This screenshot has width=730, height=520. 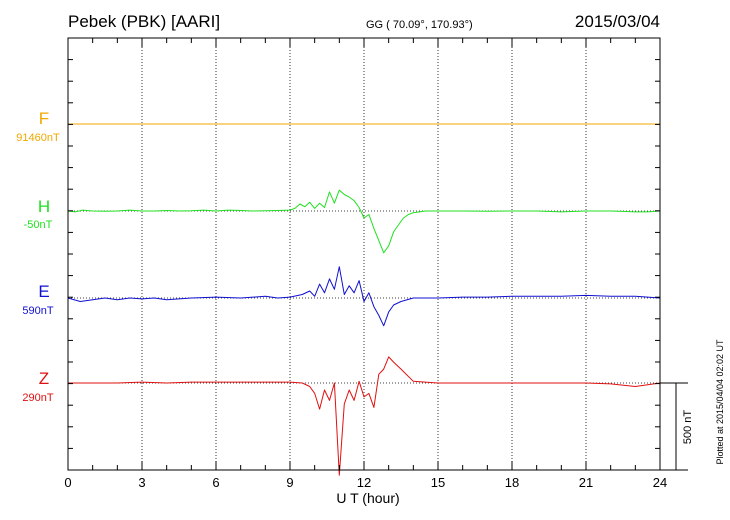 What do you see at coordinates (660, 482) in the screenshot?
I see `x-tick-label: 24` at bounding box center [660, 482].